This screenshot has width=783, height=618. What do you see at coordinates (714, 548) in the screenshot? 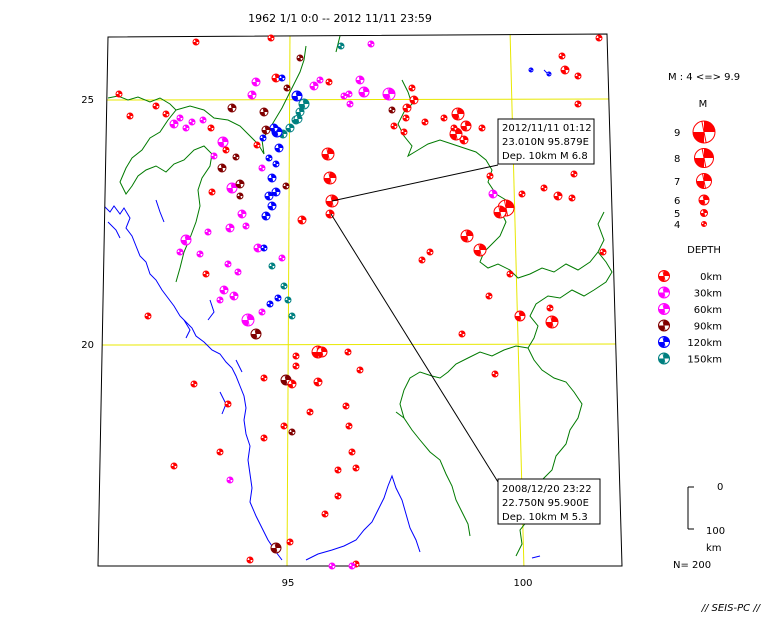
I see `scale-unit-label: km` at bounding box center [714, 548].